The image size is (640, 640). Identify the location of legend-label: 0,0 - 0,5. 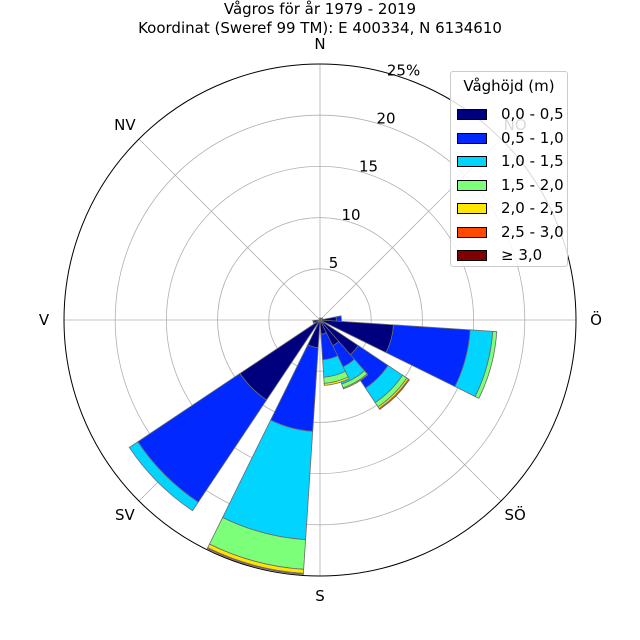
(532, 114).